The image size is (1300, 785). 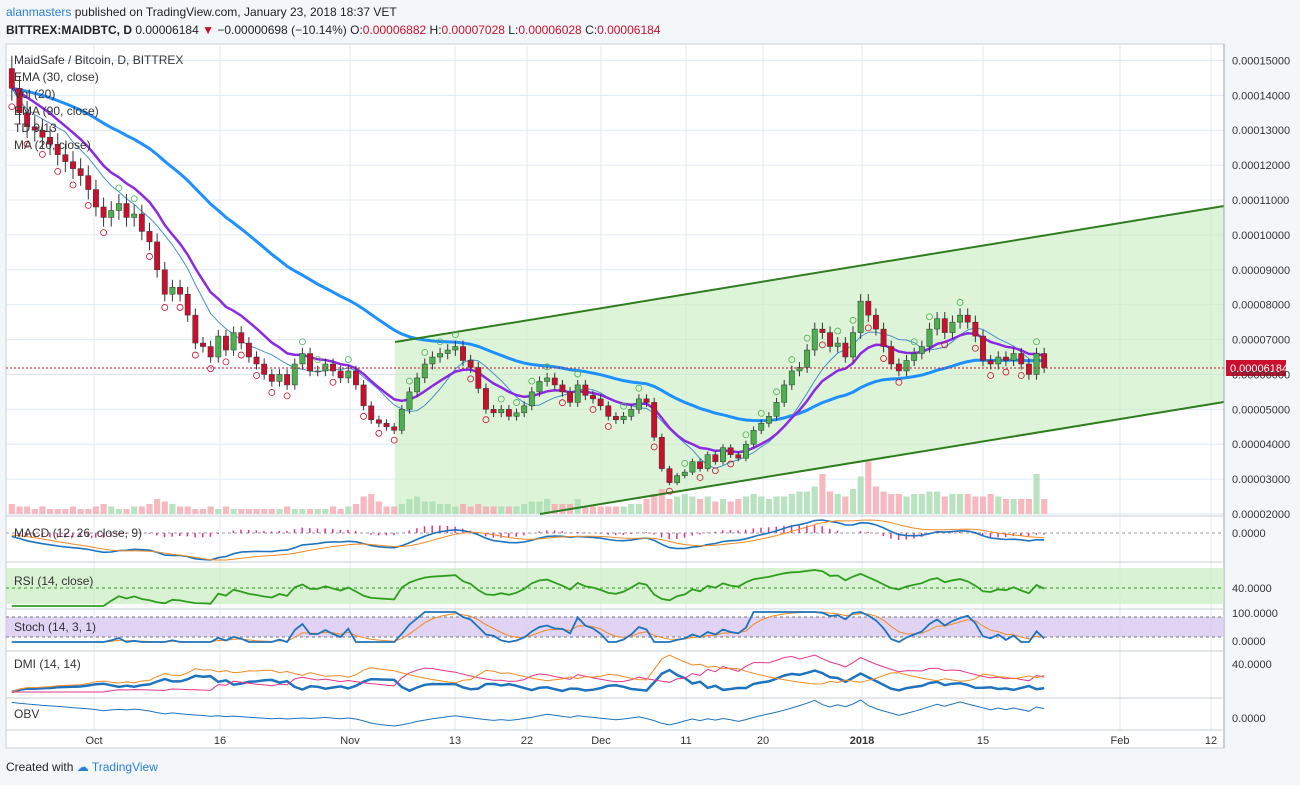 What do you see at coordinates (1252, 589) in the screenshot?
I see `rsi-value: 40.0000` at bounding box center [1252, 589].